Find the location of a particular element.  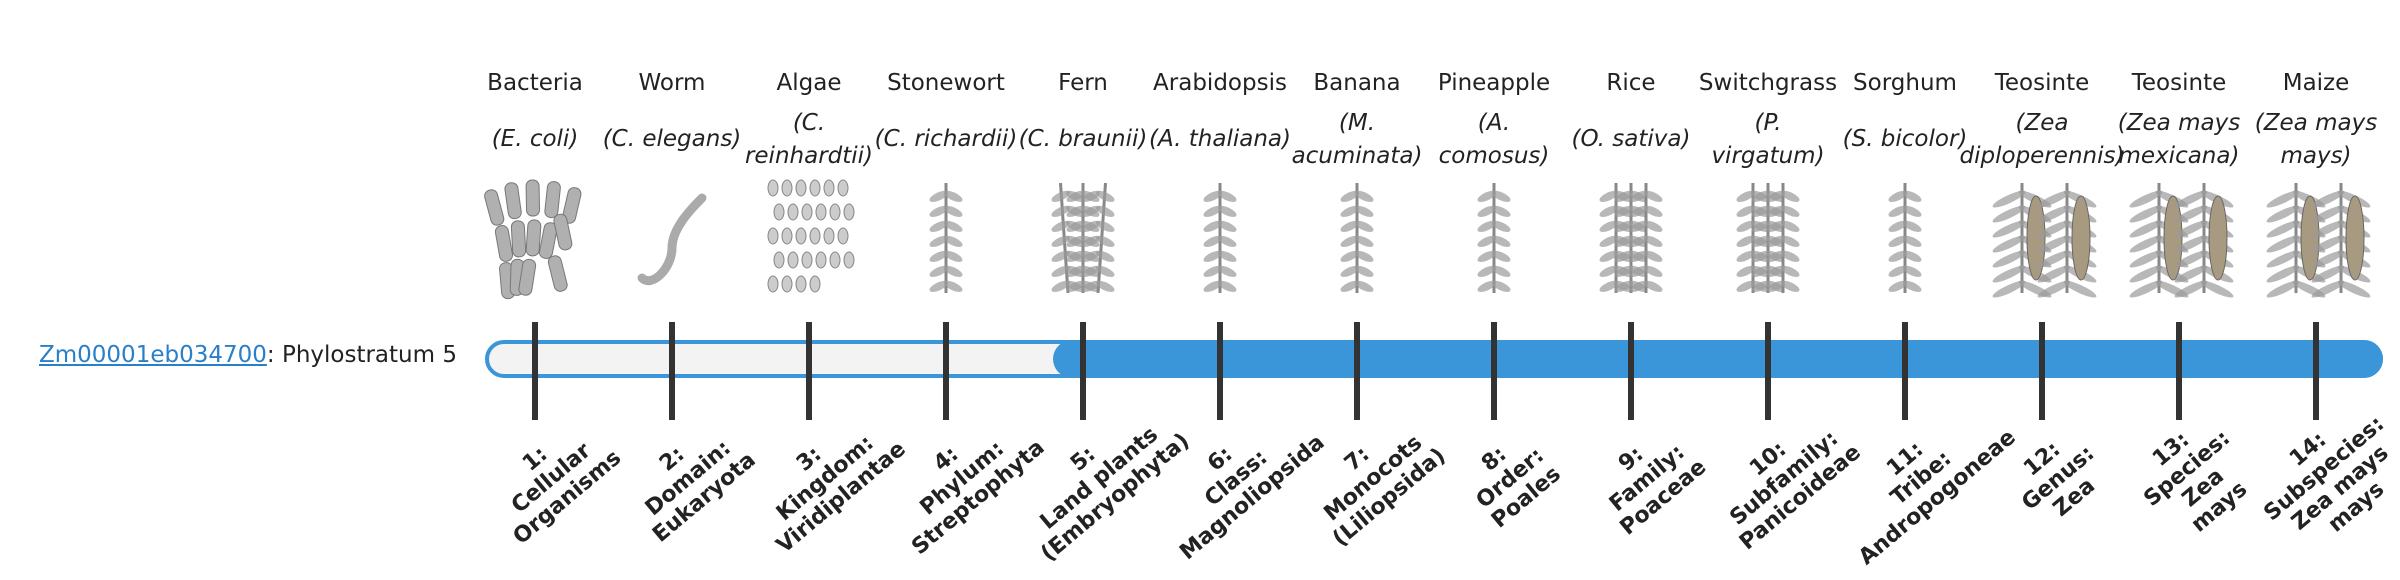

stratum-text: Poales is located at coordinates (1526, 498).